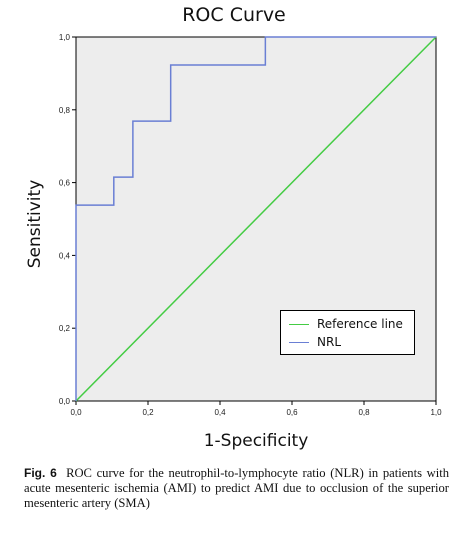 Image resolution: width=468 pixels, height=533 pixels. I want to click on legend-swatch-nrl, so click(299, 342).